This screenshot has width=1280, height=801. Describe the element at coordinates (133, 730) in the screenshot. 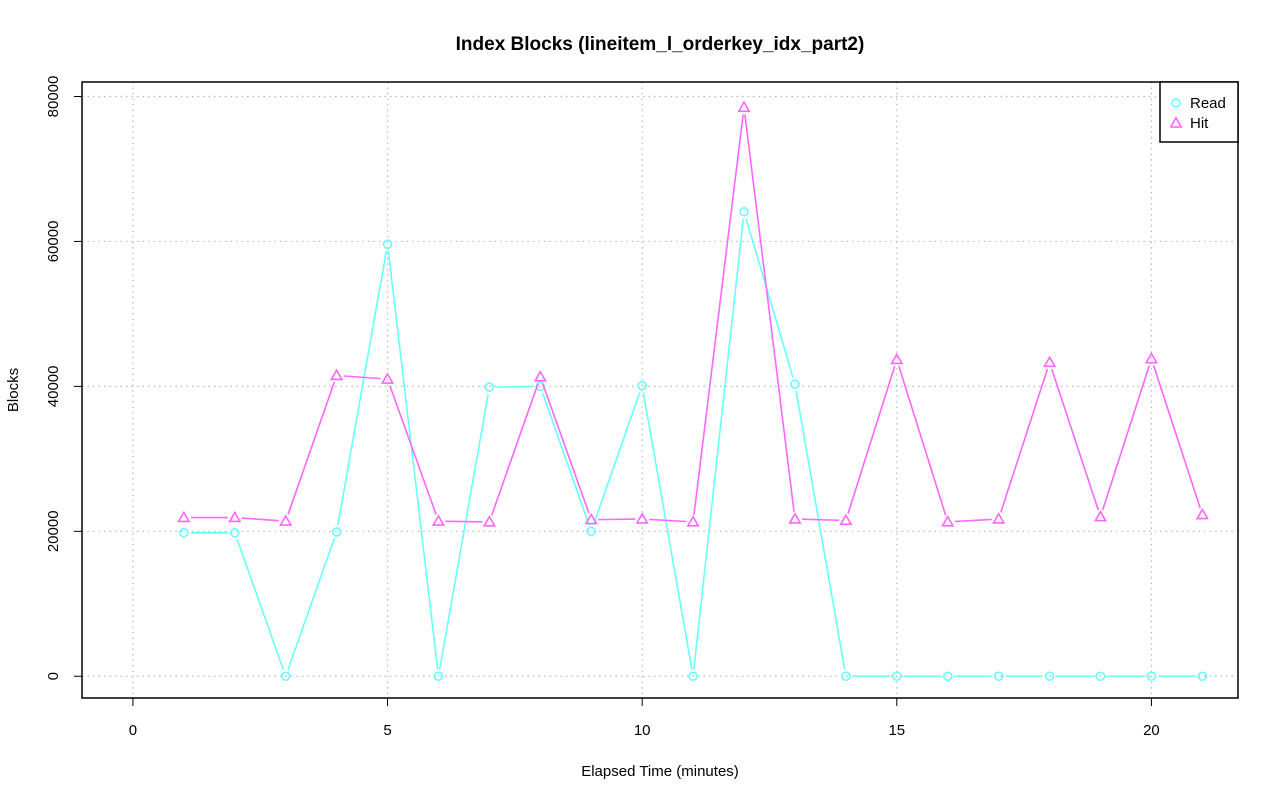

I see `x-tick-label: 0` at that location.